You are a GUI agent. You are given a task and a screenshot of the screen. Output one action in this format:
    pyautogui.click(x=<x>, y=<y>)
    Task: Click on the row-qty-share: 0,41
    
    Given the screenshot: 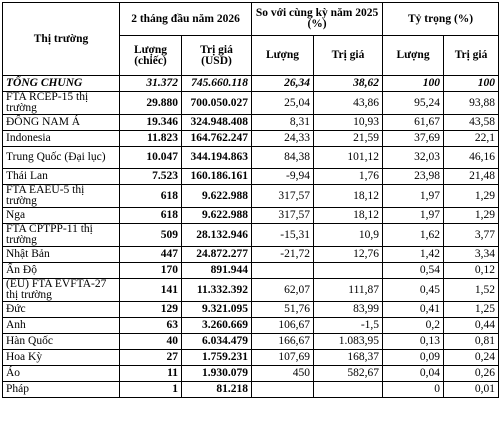 What is the action you would take?
    pyautogui.click(x=413, y=309)
    